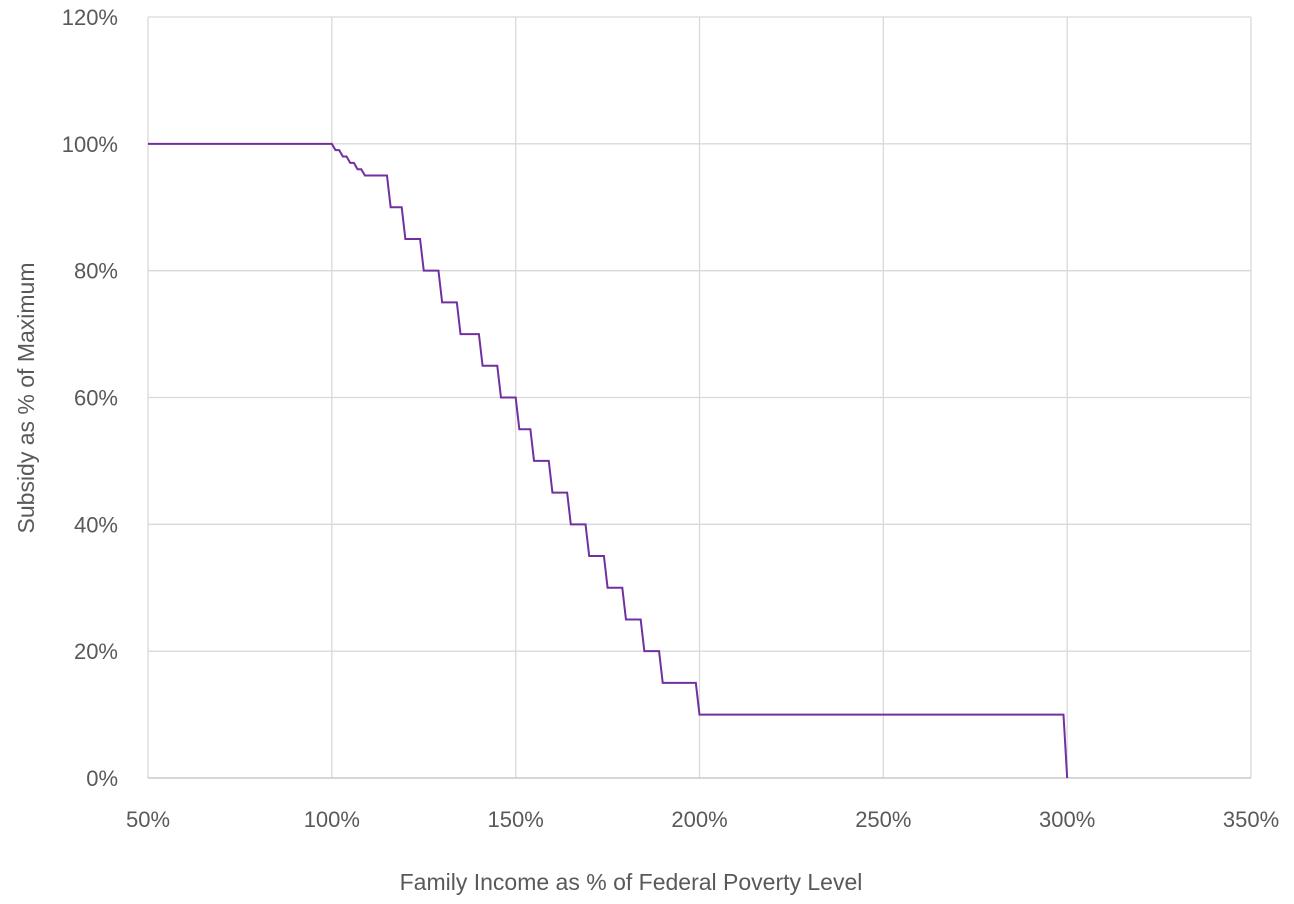  I want to click on y-tick-label: 0%, so click(102, 778).